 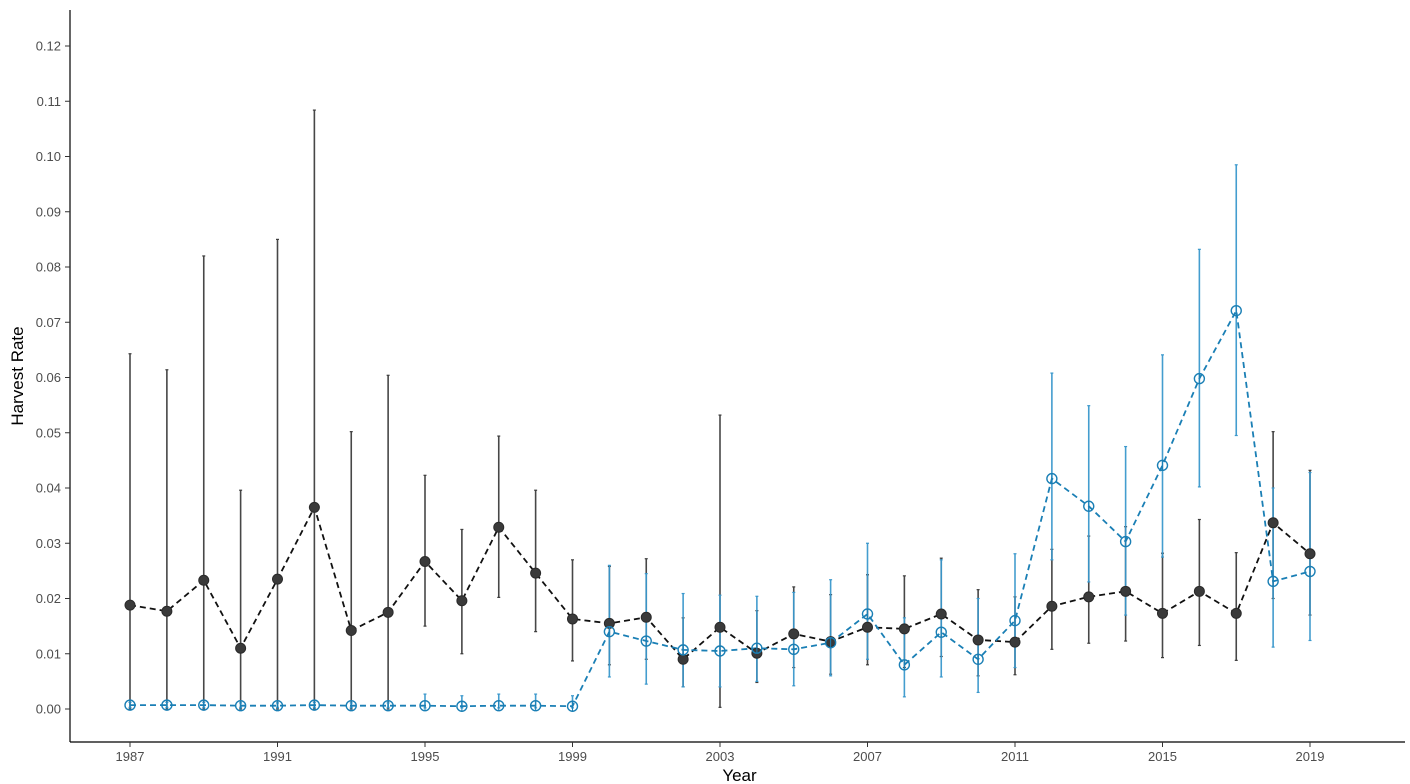 I want to click on y-tick-label: 0.12, so click(x=48, y=46).